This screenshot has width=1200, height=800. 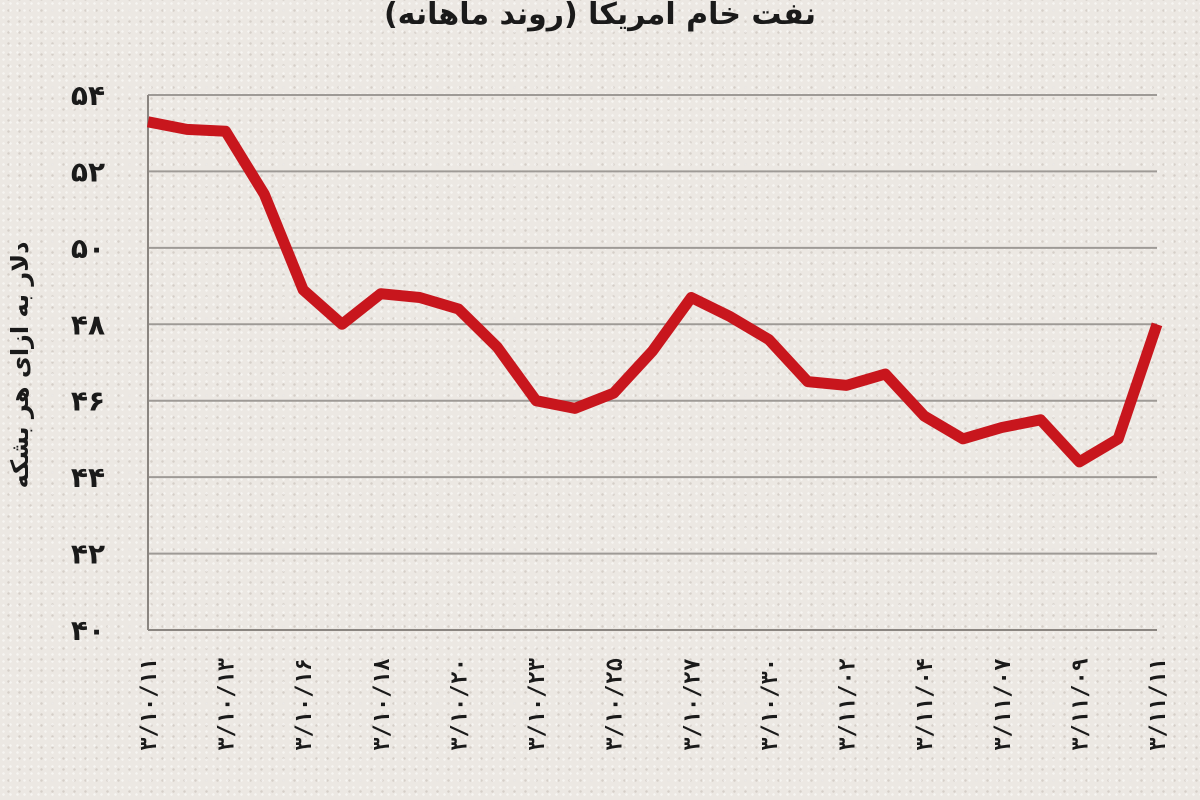 What do you see at coordinates (20, 365) in the screenshot?
I see `y-axis-label: دلار به ازای هر بشکه` at bounding box center [20, 365].